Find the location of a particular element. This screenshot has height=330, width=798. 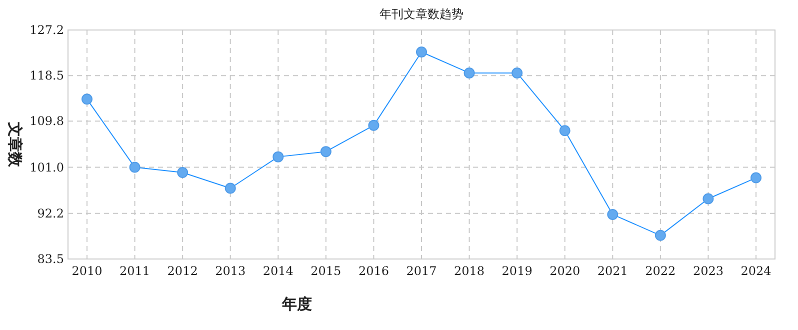

x-tick-label: 2021 is located at coordinates (612, 271).